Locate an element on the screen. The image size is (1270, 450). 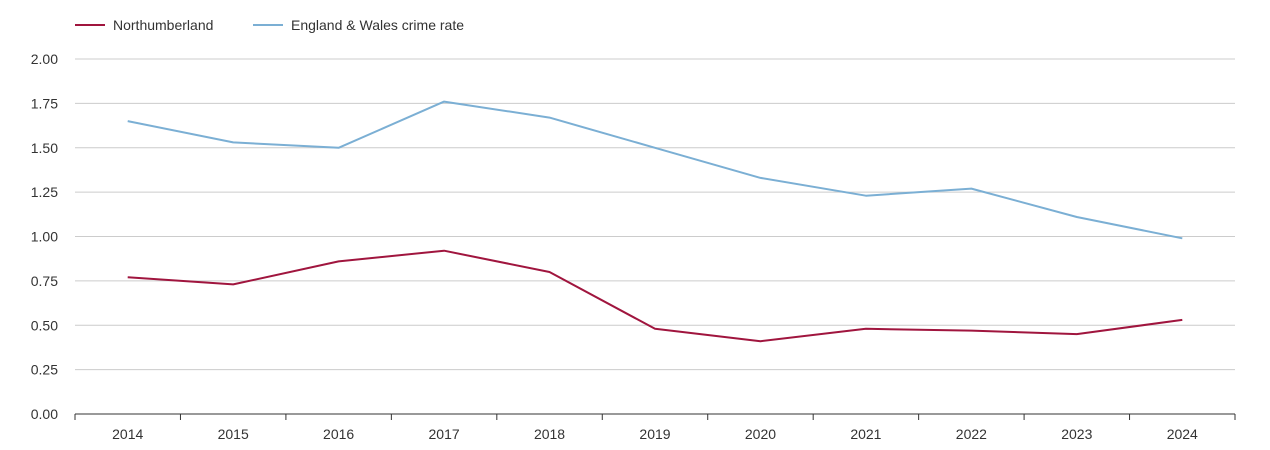
y-axis: 0.00 0.25 0.50 0.75 1.00 1.25 1.50 1.75 2.00 is located at coordinates (44, 236).